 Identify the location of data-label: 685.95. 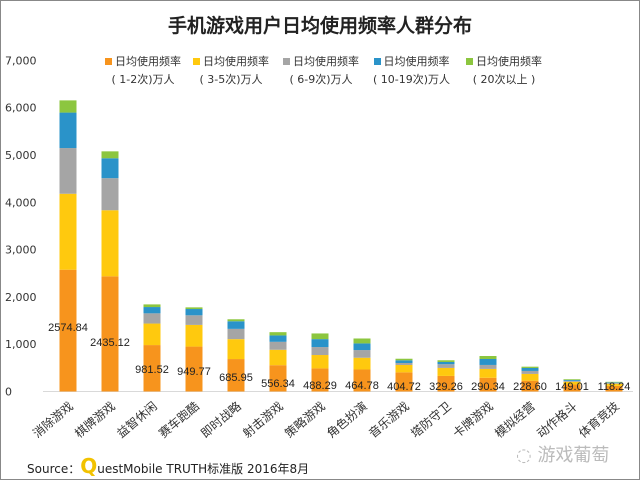
(236, 378).